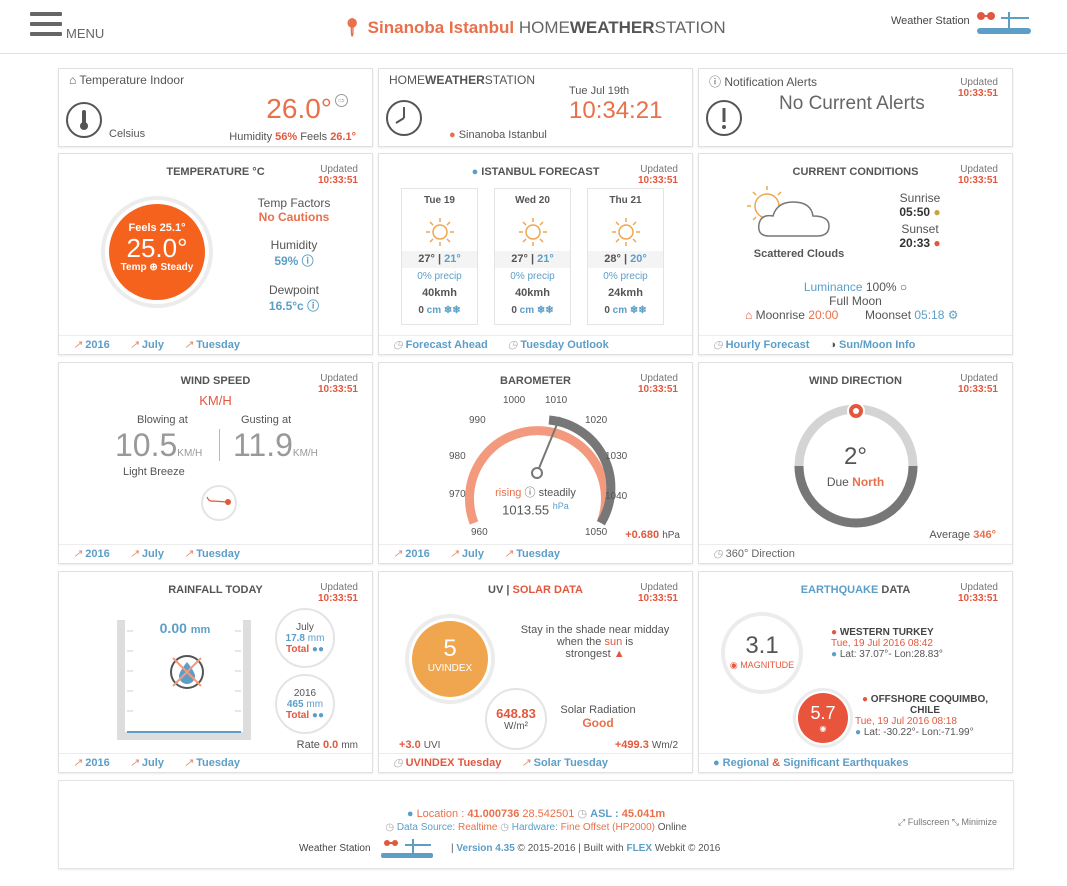  Describe the element at coordinates (923, 822) in the screenshot. I see `fullscreen-button: ⤢ Fullscreen` at that location.